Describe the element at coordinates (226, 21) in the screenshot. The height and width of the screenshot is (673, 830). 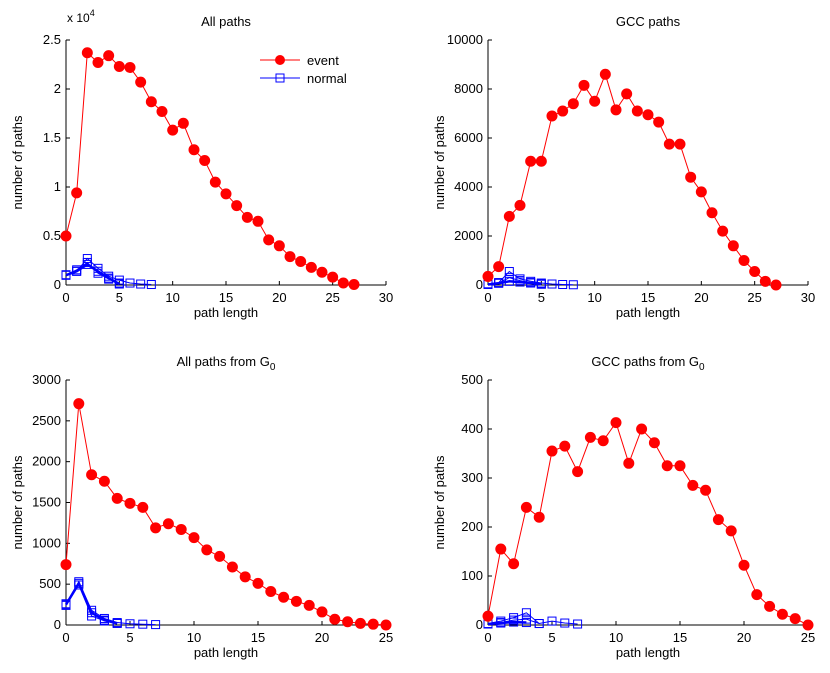
I see `panel-title-main: All paths` at that location.